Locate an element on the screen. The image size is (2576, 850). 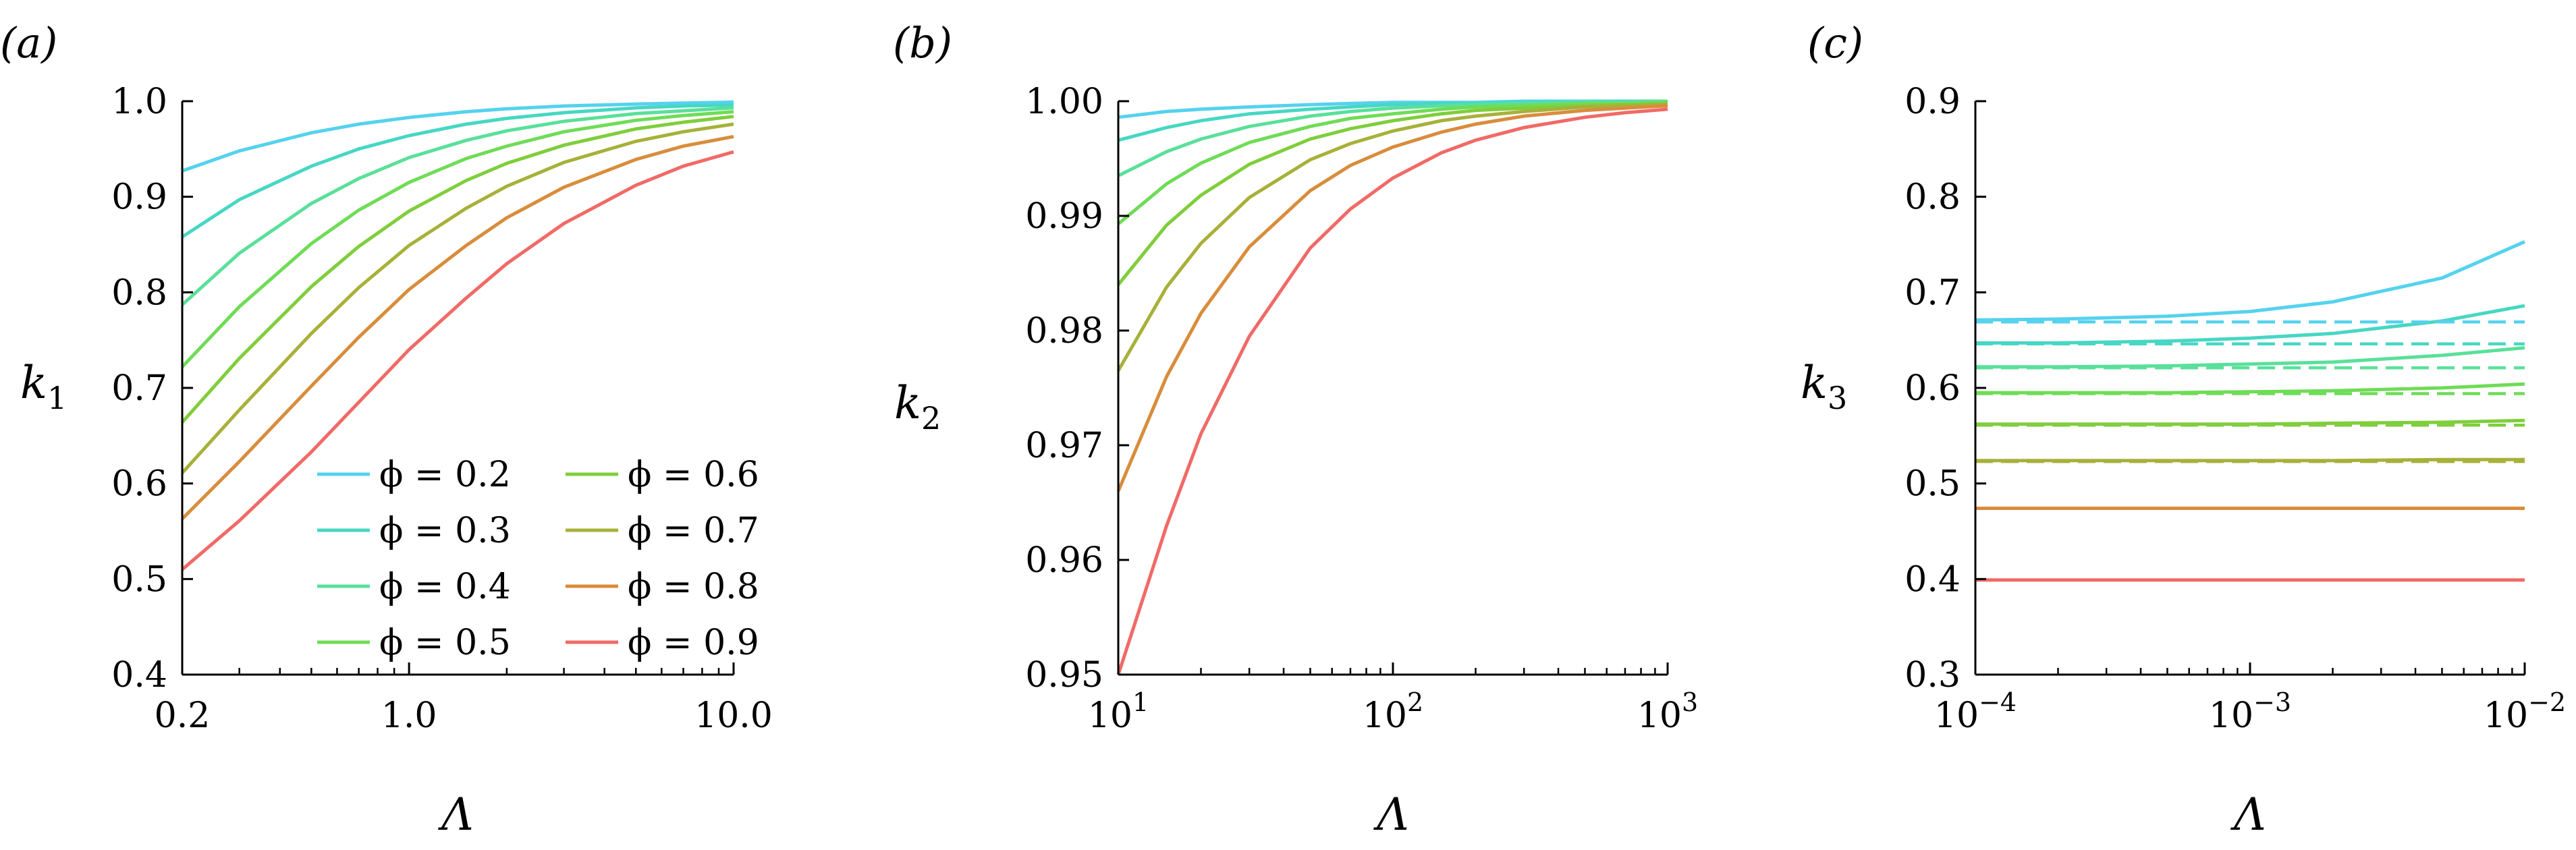
panel-label: (a) is located at coordinates (28, 42).